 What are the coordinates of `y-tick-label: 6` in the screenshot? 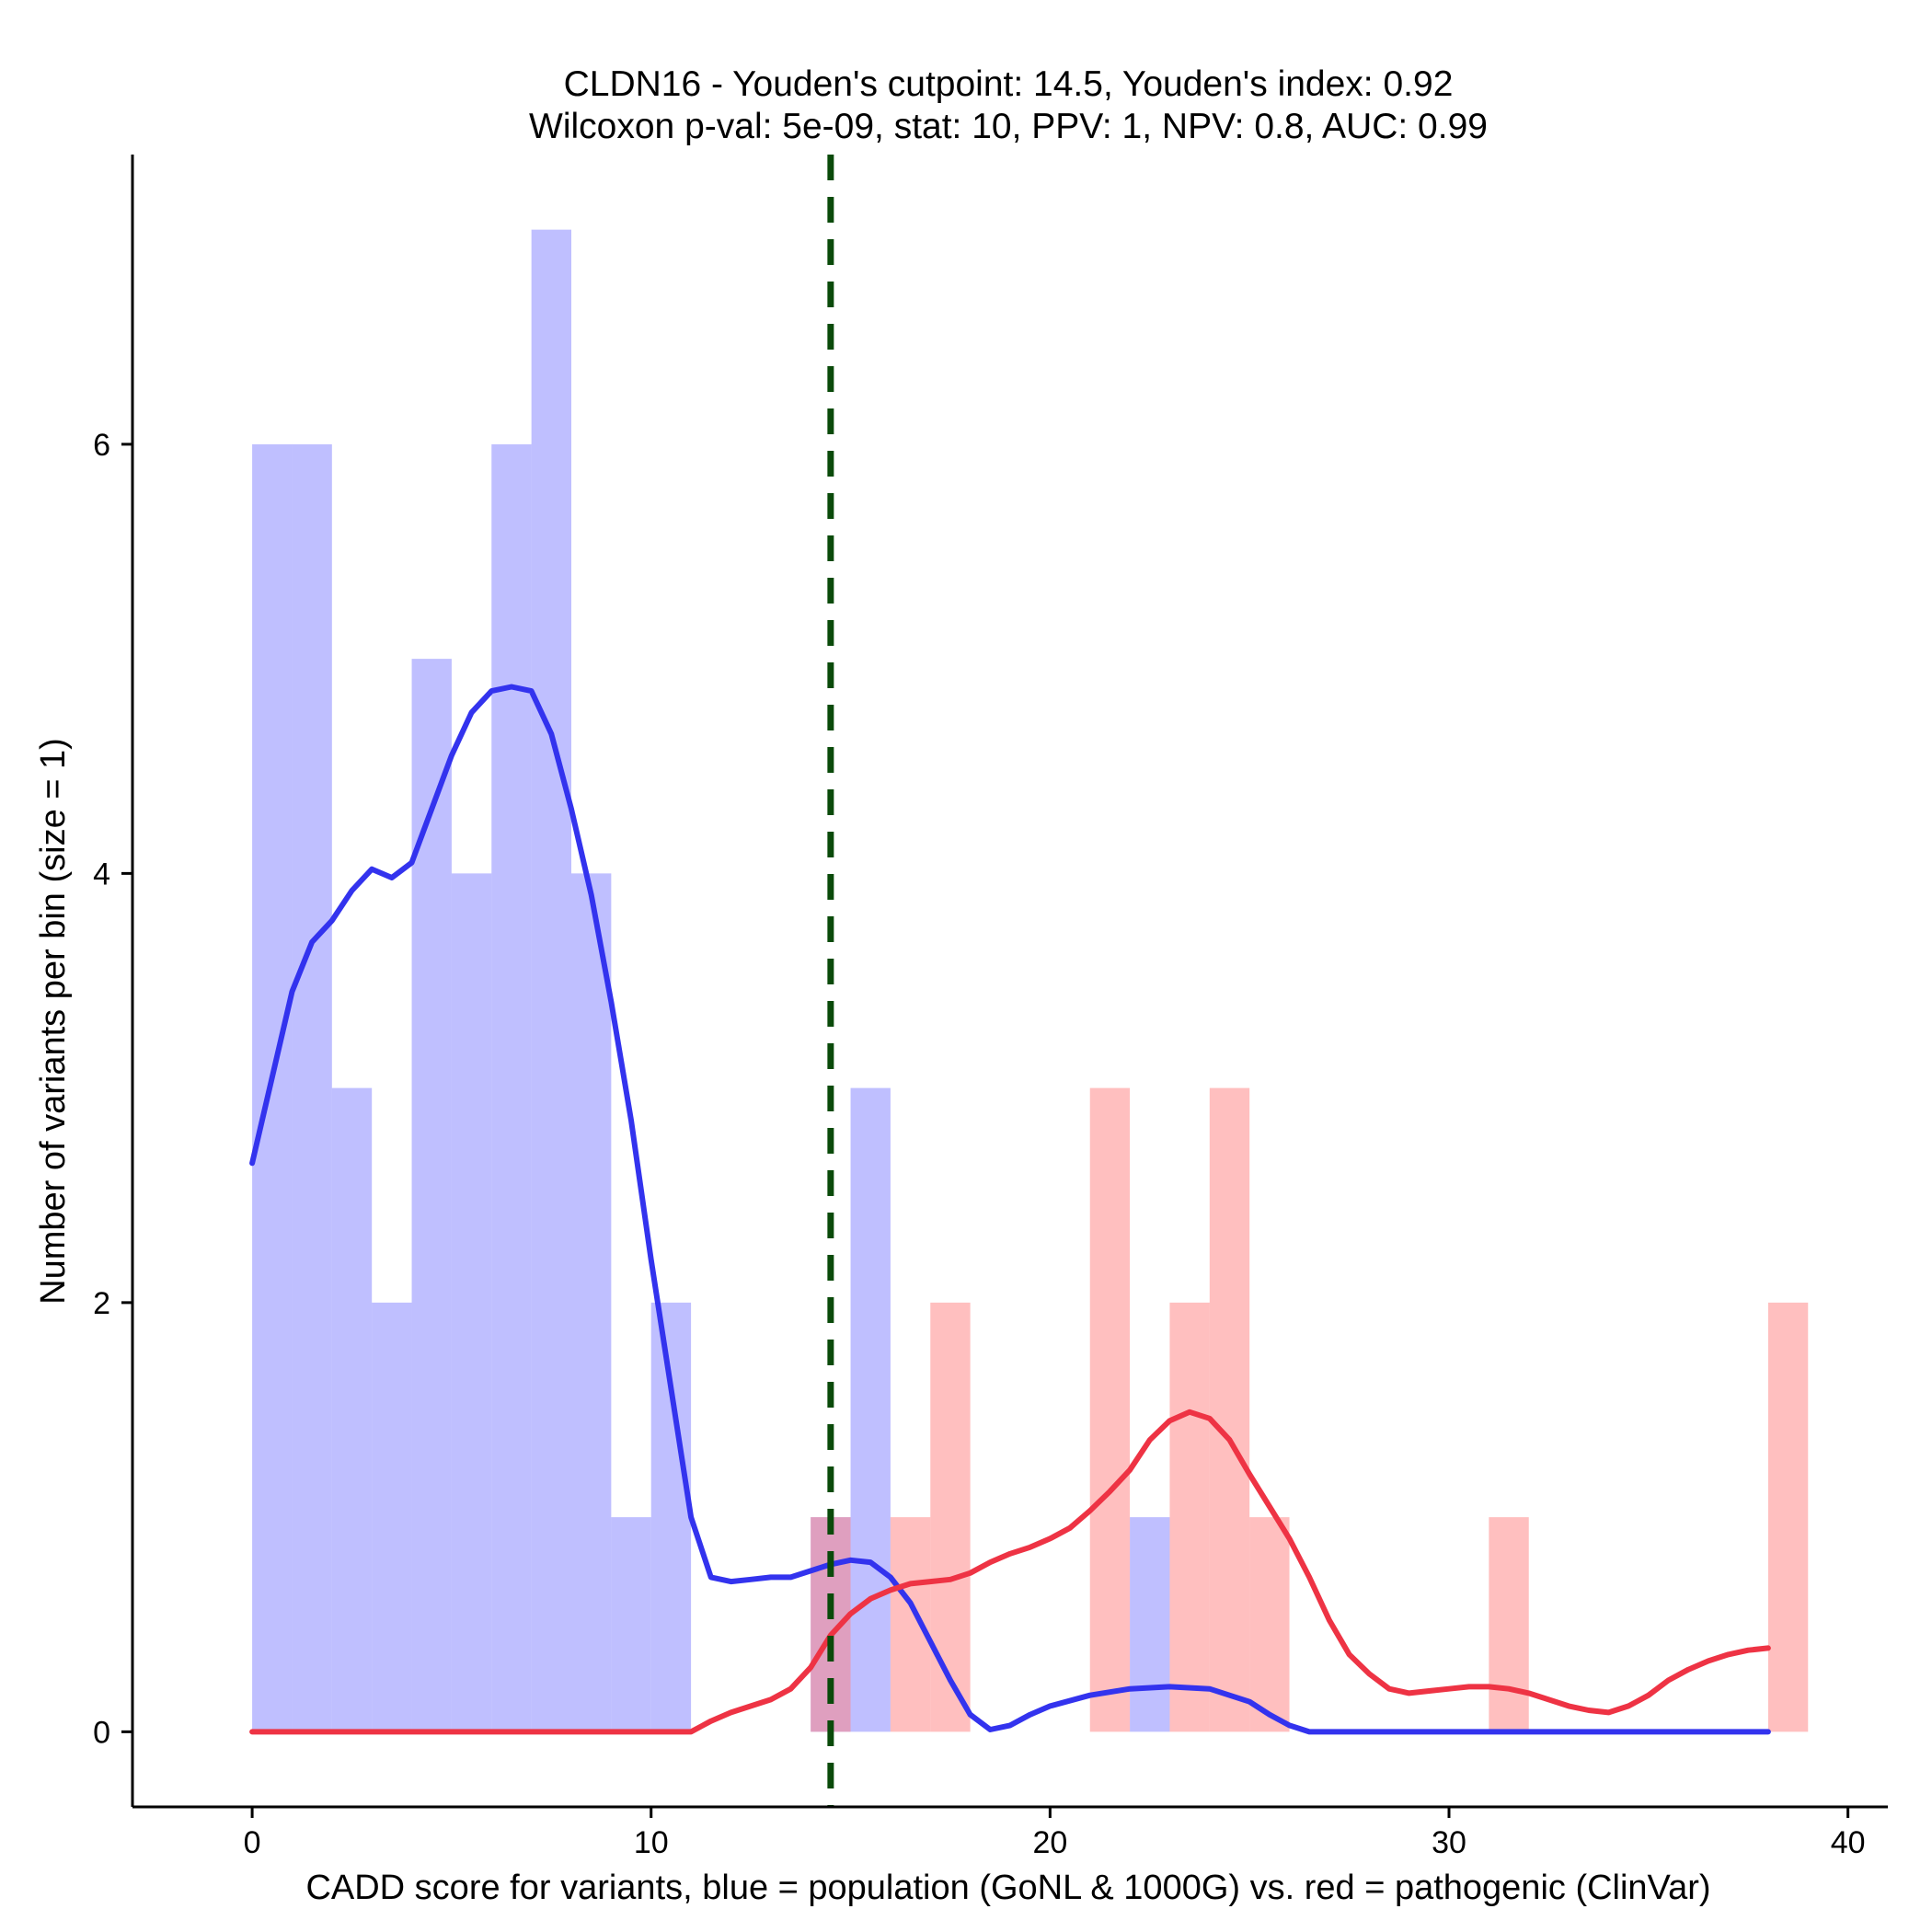 It's located at (101, 445).